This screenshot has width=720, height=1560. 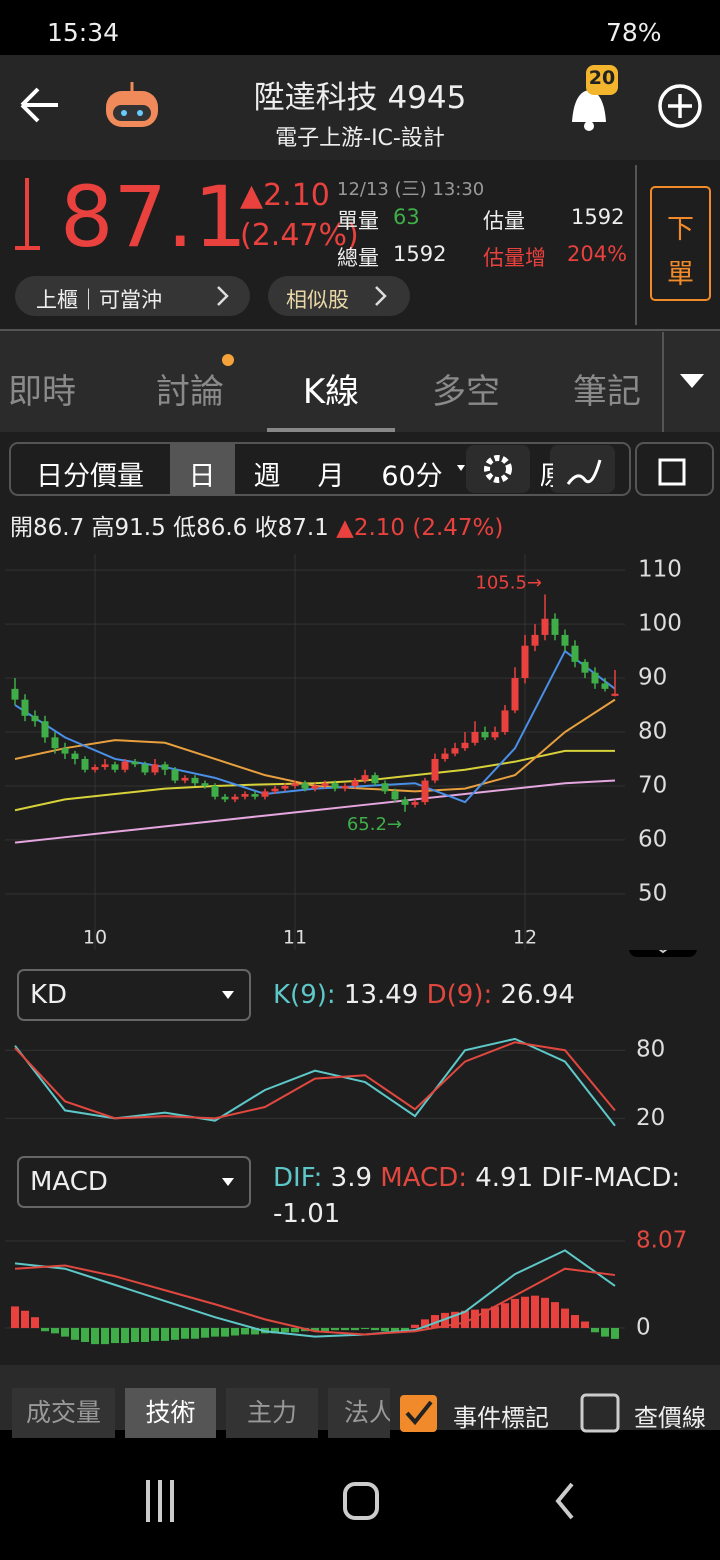 I want to click on ohlc-value: 86.6, so click(x=222, y=528).